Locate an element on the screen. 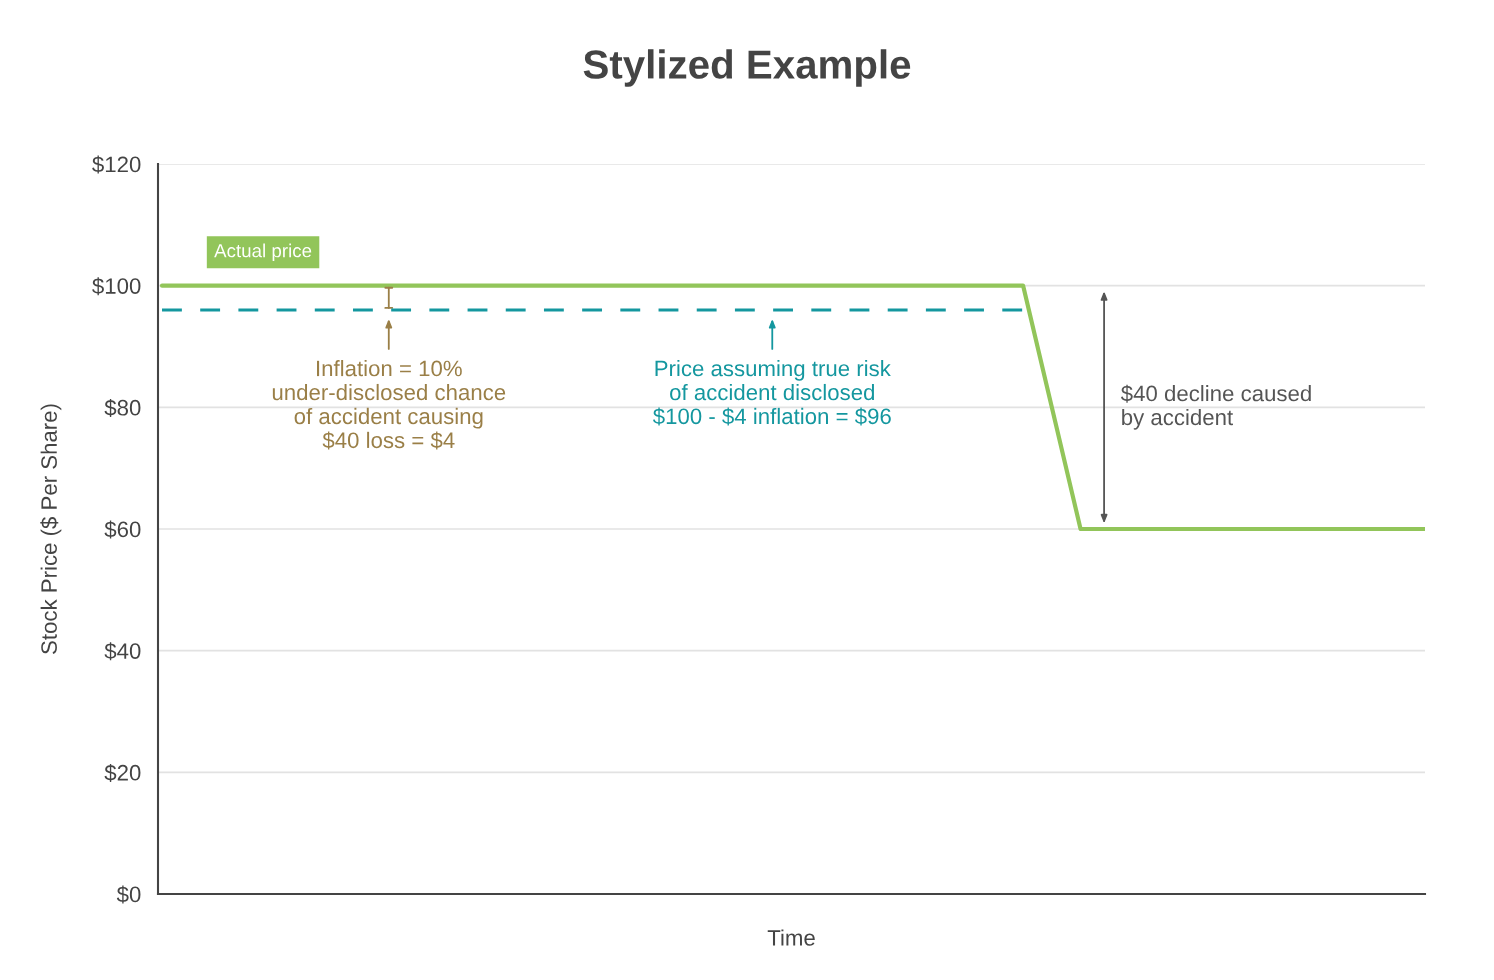 The image size is (1494, 980). annotation: Inflation = 10% under-disclosed chance of accident causing $40 loss = $4 is located at coordinates (389, 405).